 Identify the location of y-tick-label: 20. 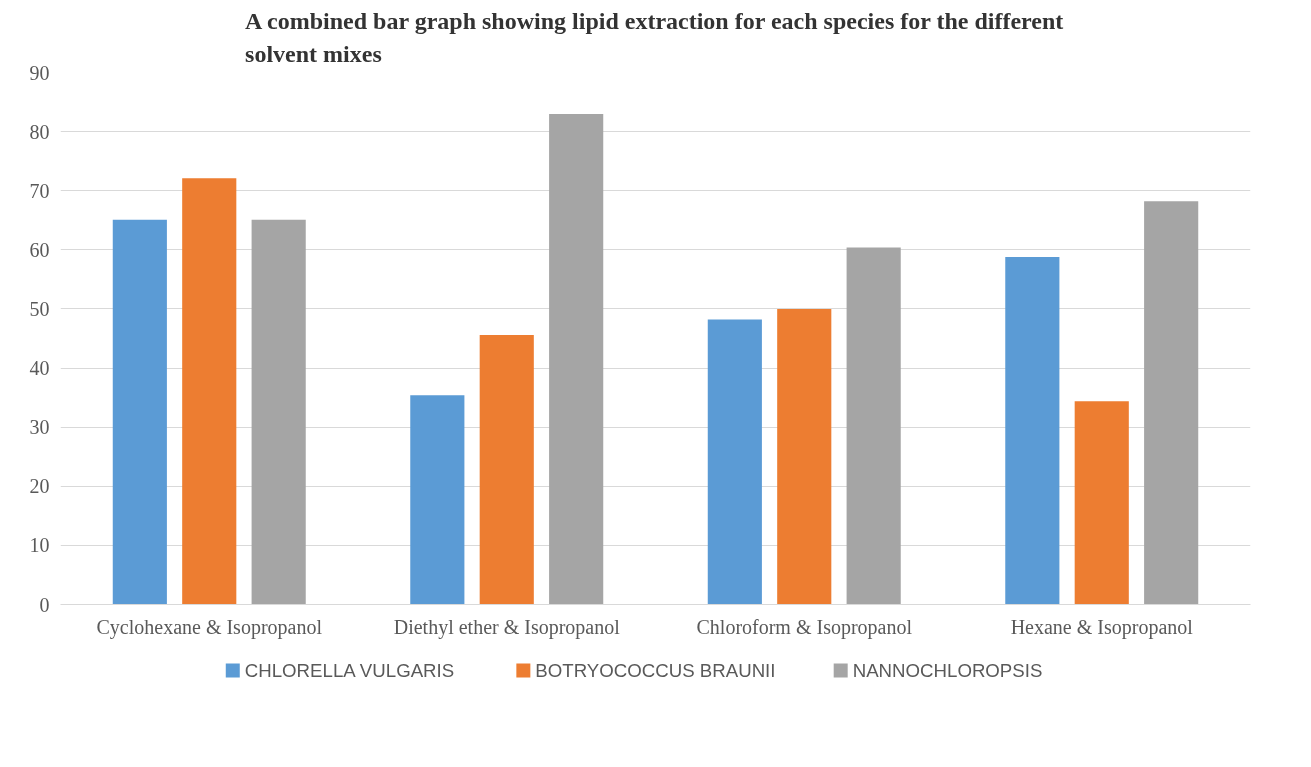
(39, 486).